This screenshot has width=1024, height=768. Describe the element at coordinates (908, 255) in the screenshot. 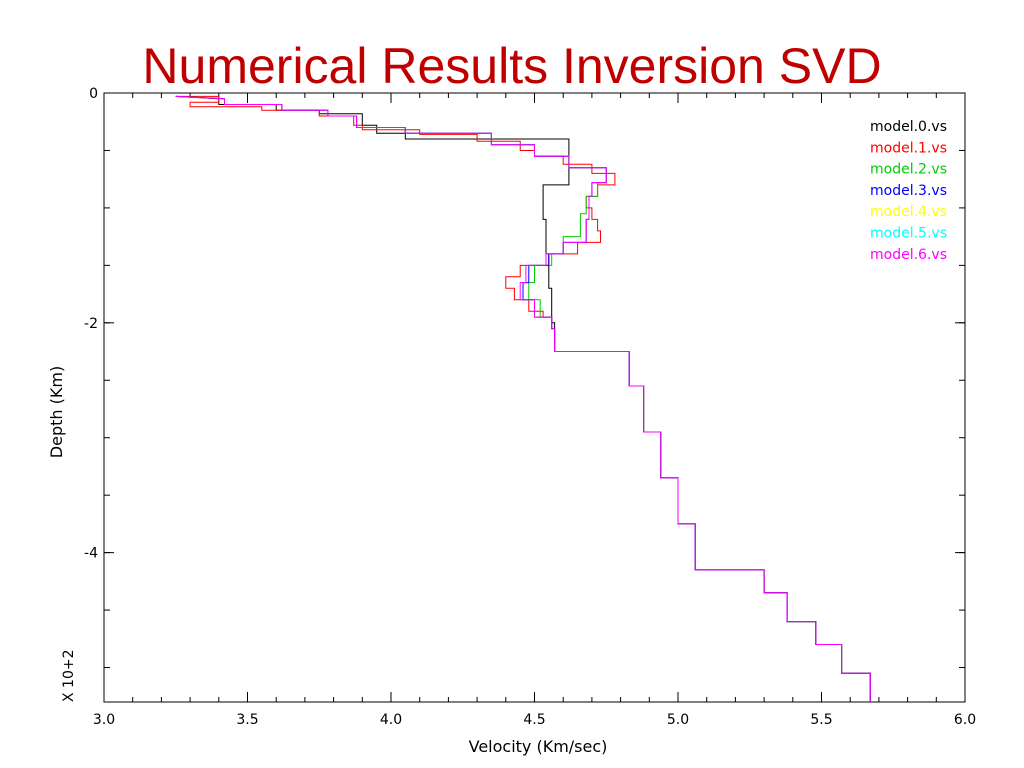

I see `legend-entry: model.6.vs` at that location.